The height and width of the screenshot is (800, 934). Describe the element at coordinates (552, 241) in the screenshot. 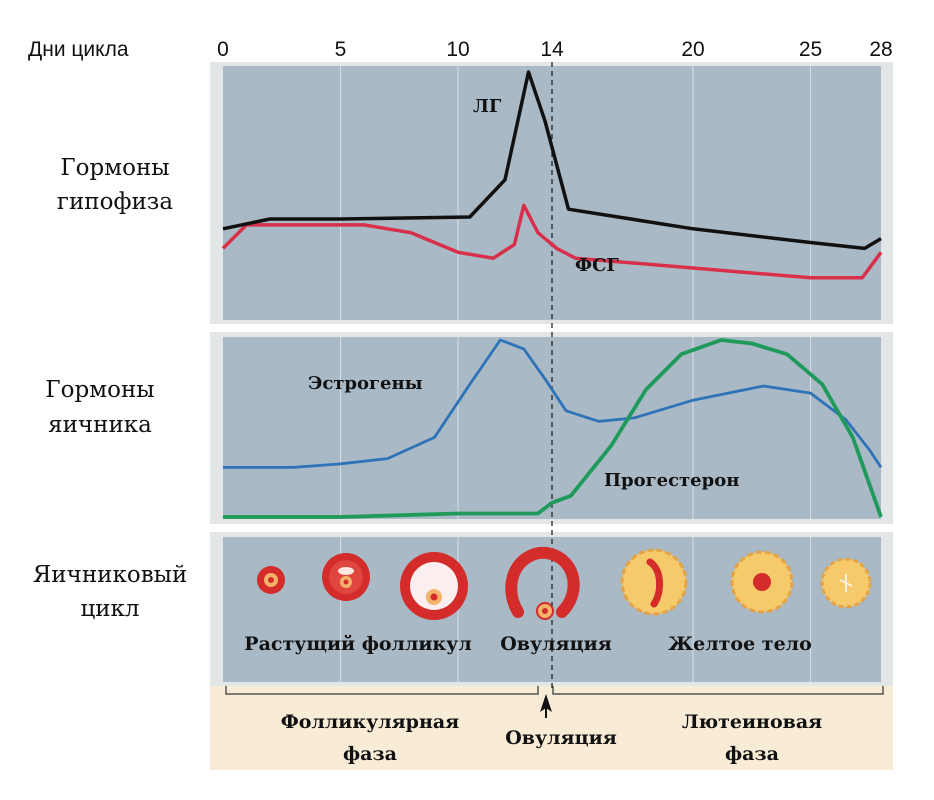

I see `fsh-curve` at that location.